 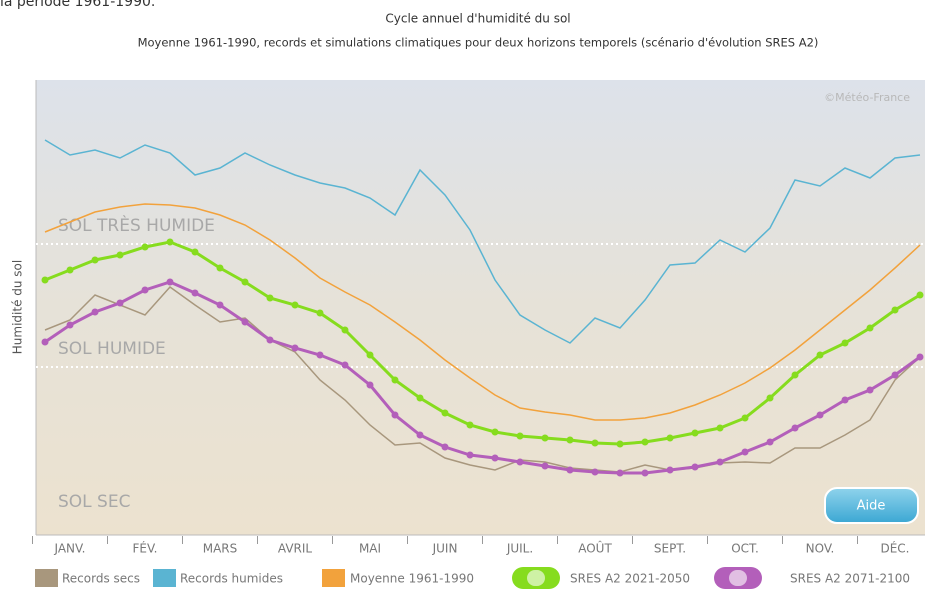 I want to click on caption-fragment: la période 1961-1990., so click(x=77, y=5).